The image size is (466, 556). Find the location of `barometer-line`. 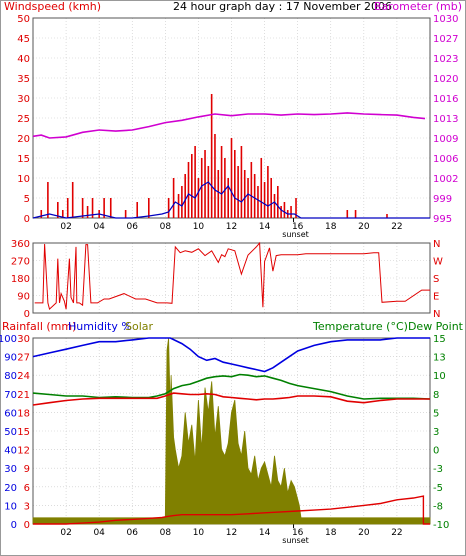

barometer-line is located at coordinates (229, 125).